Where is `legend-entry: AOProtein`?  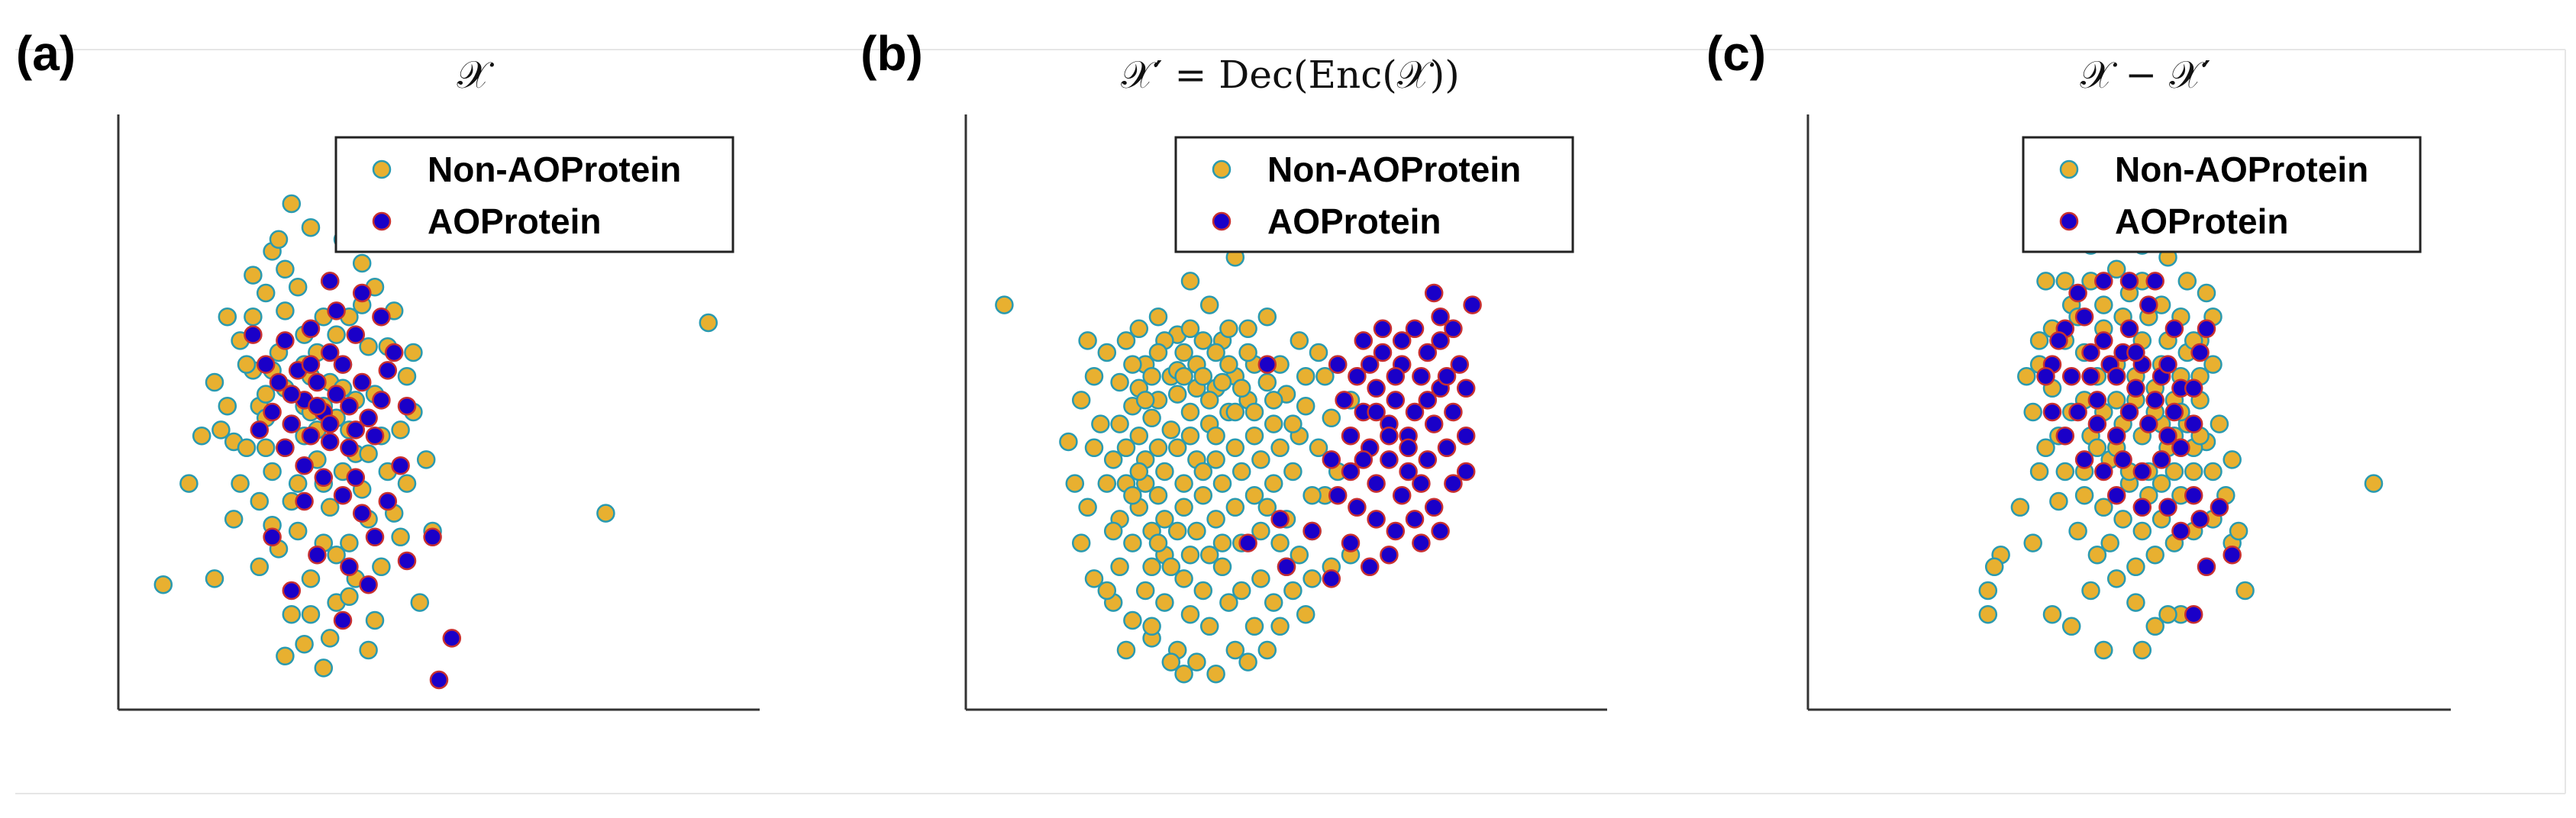
legend-entry: AOProtein is located at coordinates (514, 221).